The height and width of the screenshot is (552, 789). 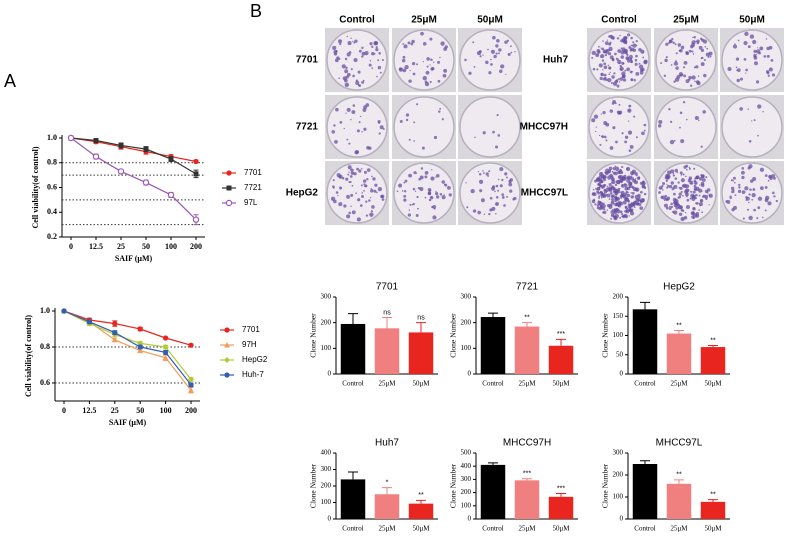 I want to click on y-tick-label: 0.4, so click(x=52, y=211).